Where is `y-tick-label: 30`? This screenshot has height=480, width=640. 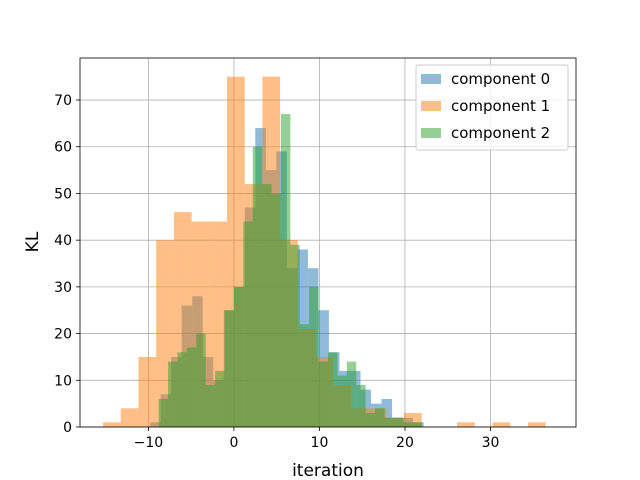
y-tick-label: 30 is located at coordinates (63, 288).